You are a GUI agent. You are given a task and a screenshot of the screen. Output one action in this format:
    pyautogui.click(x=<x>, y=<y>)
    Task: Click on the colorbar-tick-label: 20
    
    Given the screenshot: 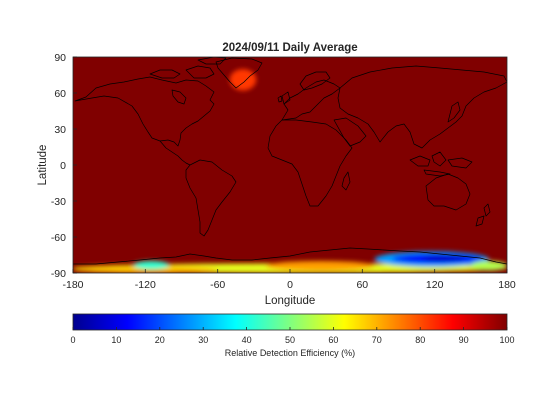 What is the action you would take?
    pyautogui.click(x=160, y=340)
    